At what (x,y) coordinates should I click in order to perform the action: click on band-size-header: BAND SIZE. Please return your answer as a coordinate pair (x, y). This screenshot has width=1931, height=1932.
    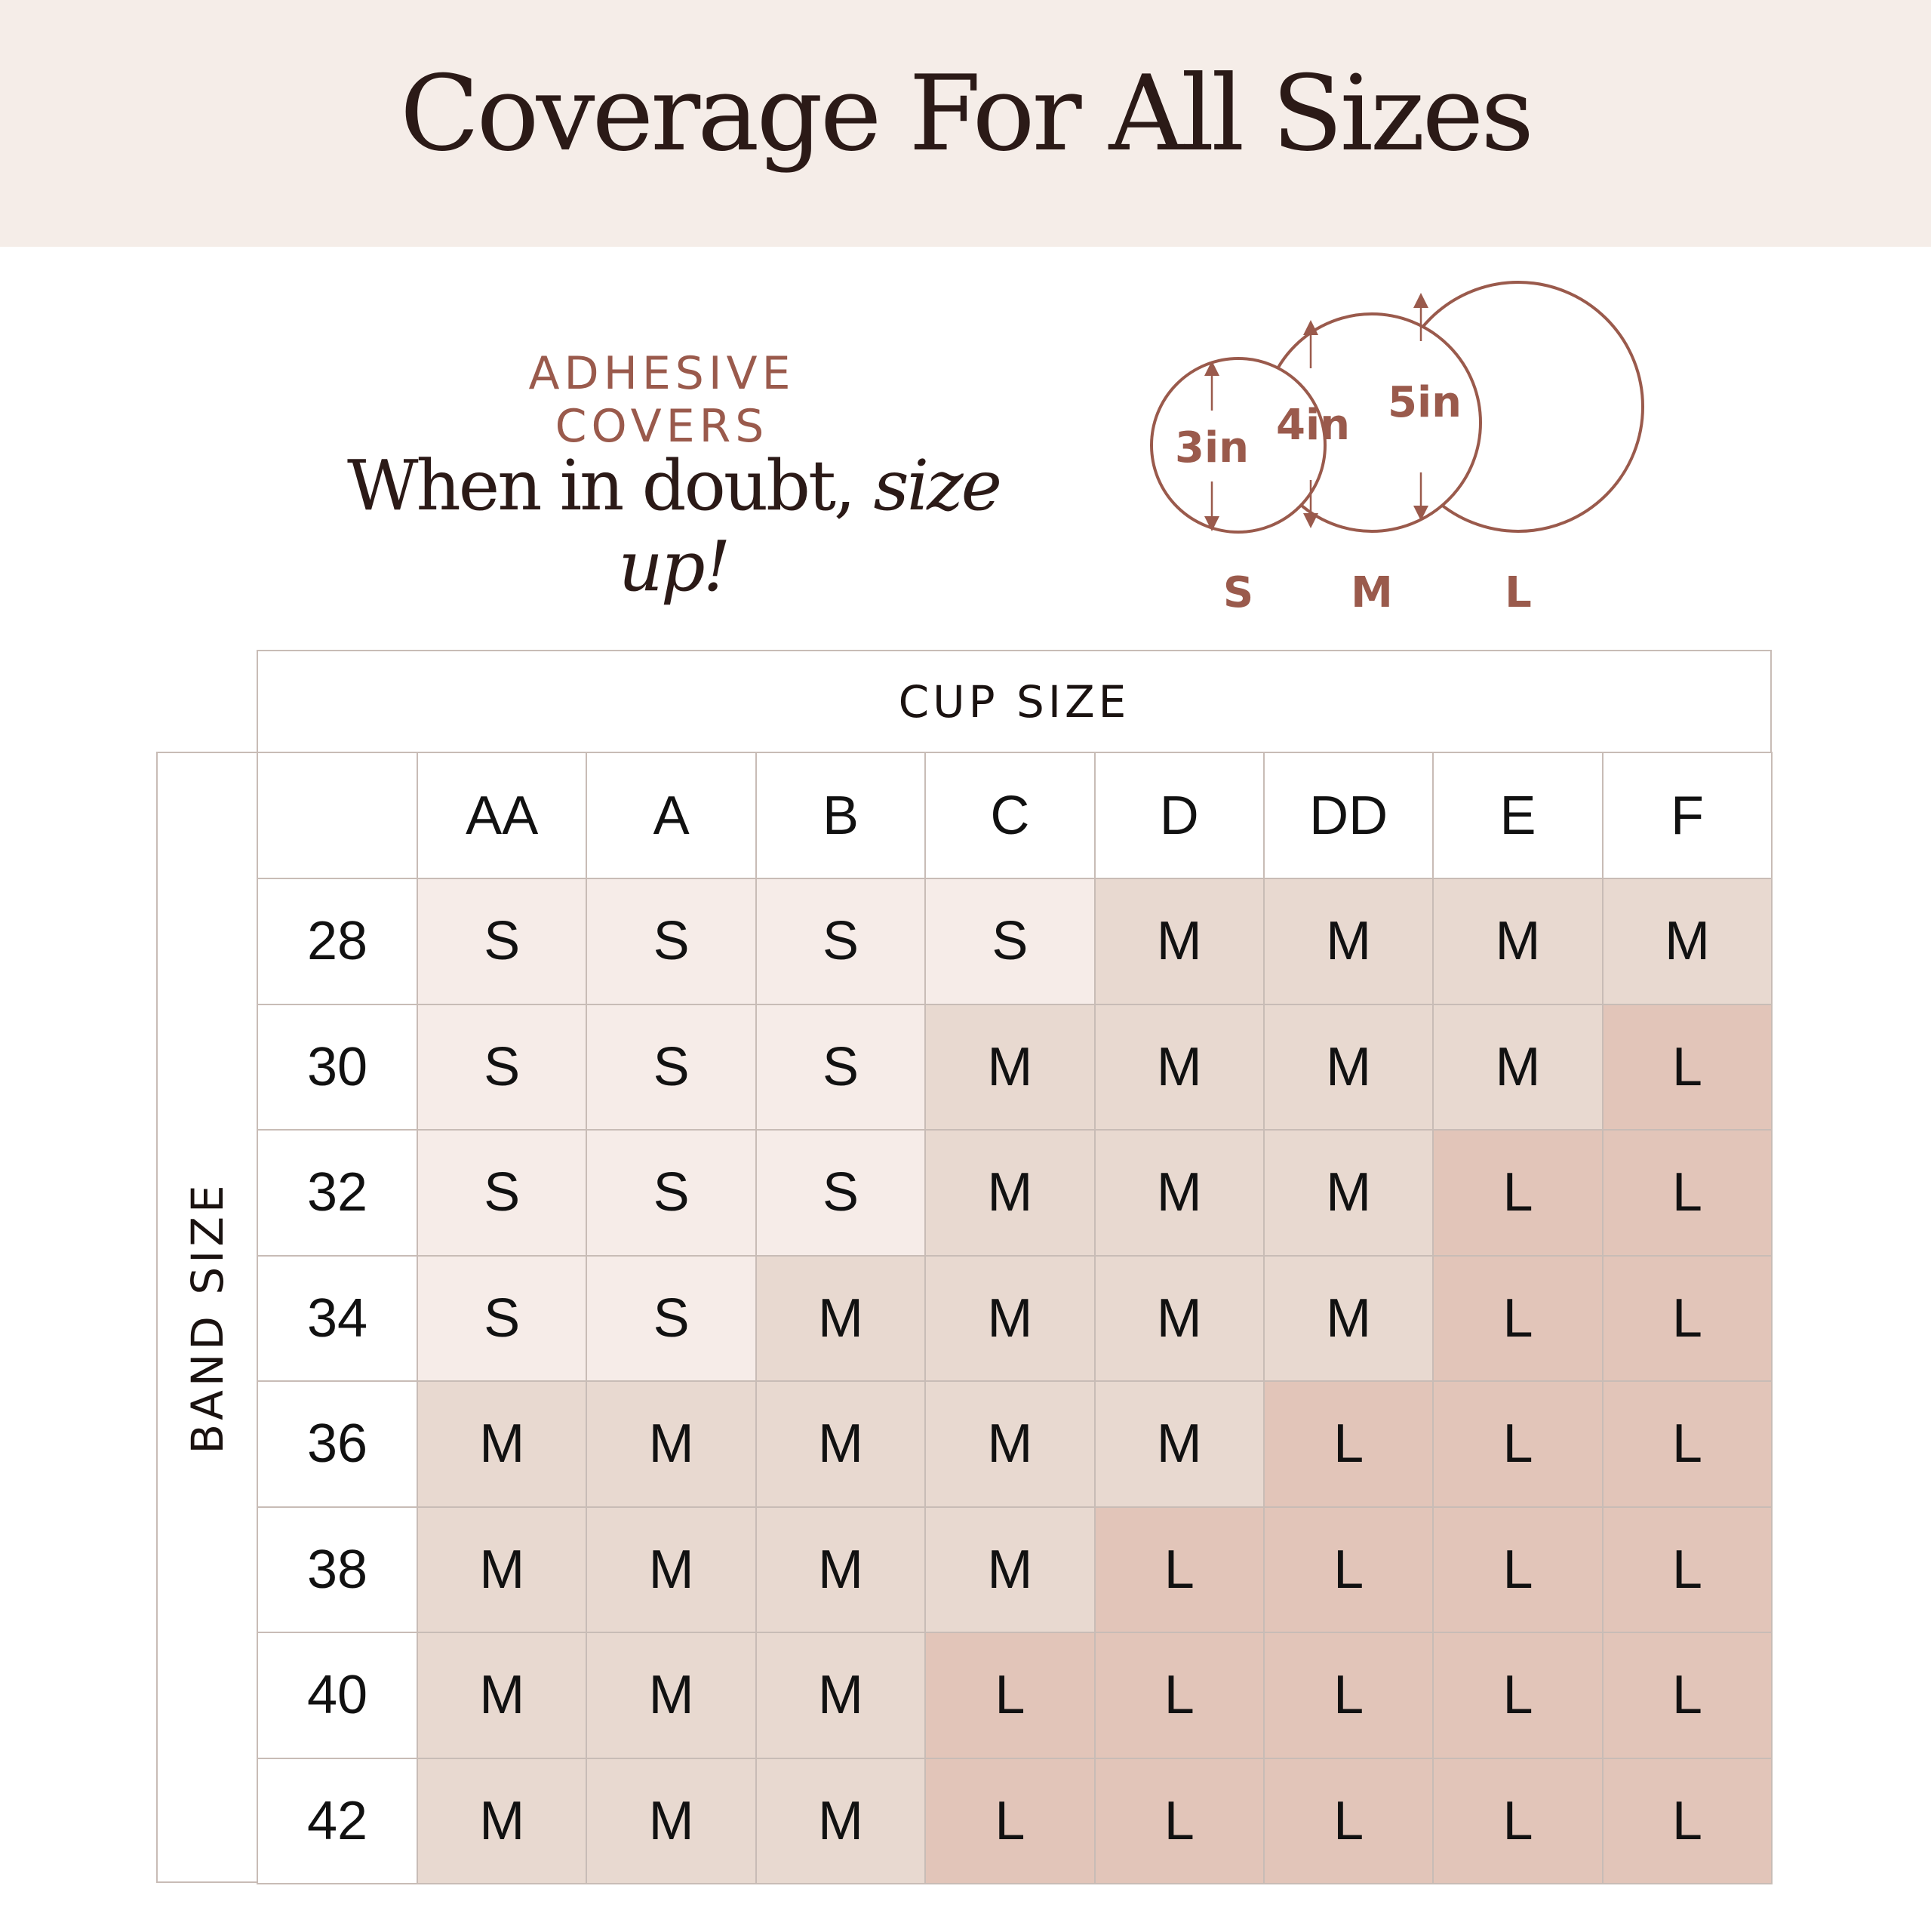
    Looking at the image, I should click on (206, 1317).